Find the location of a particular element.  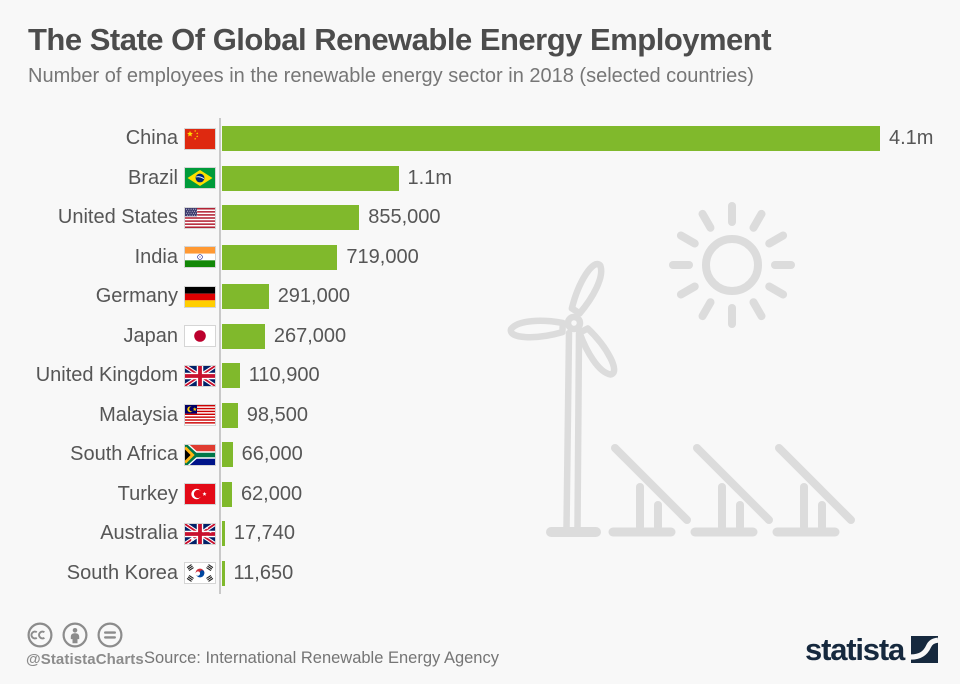

wind-turbine-icon is located at coordinates (562, 398).